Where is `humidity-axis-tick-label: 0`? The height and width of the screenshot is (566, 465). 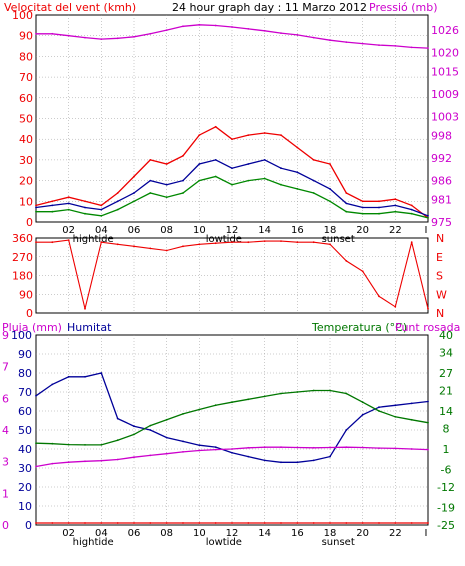 humidity-axis-tick-label: 0 is located at coordinates (28, 525).